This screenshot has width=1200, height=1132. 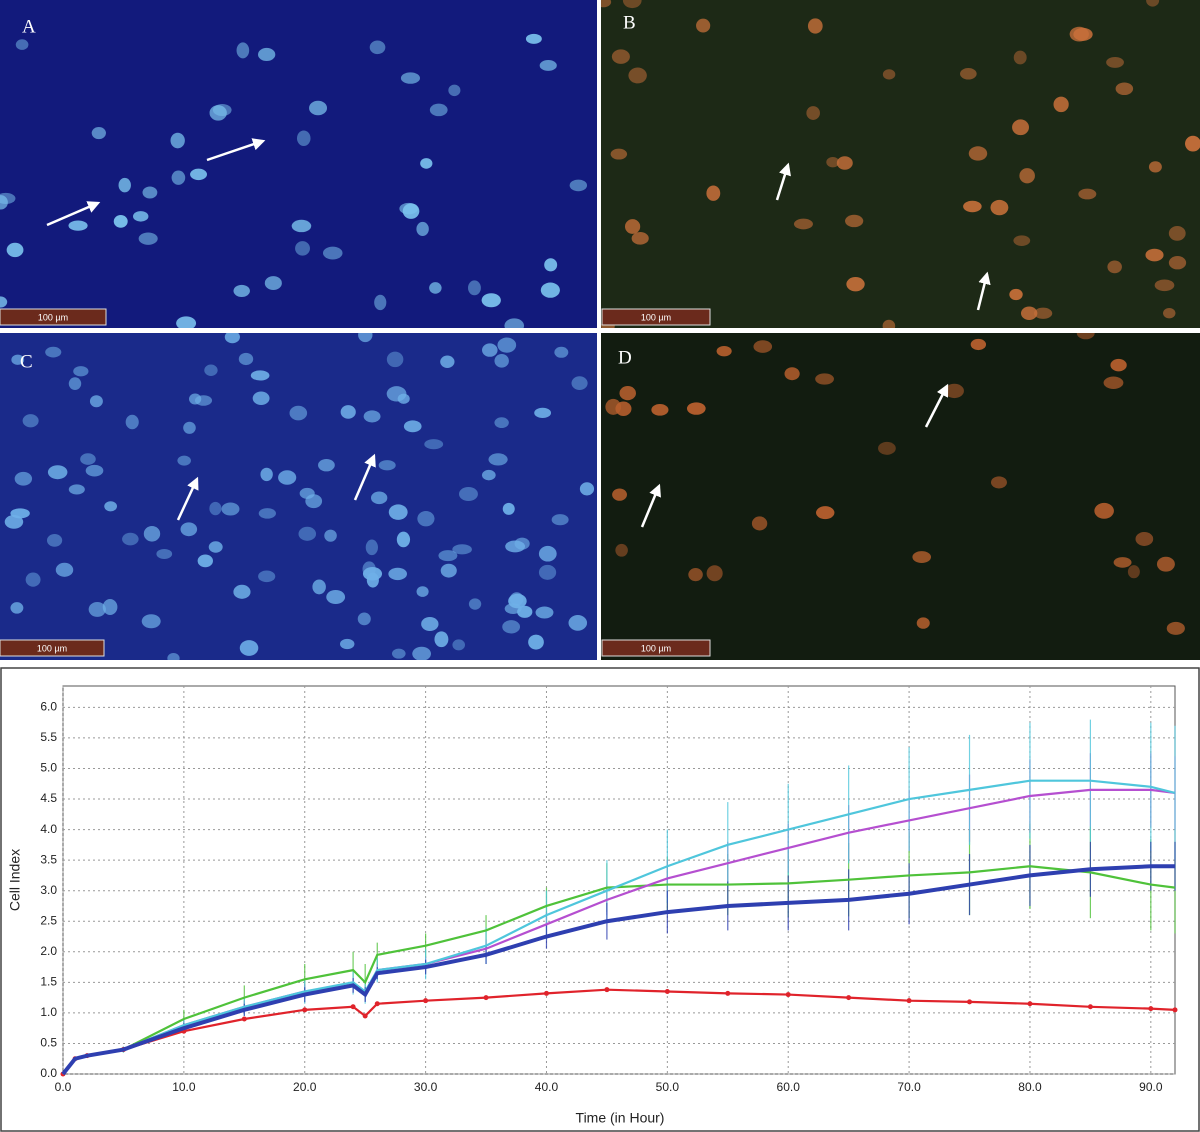 What do you see at coordinates (48, 829) in the screenshot?
I see `y-tick-label: 4.0` at bounding box center [48, 829].